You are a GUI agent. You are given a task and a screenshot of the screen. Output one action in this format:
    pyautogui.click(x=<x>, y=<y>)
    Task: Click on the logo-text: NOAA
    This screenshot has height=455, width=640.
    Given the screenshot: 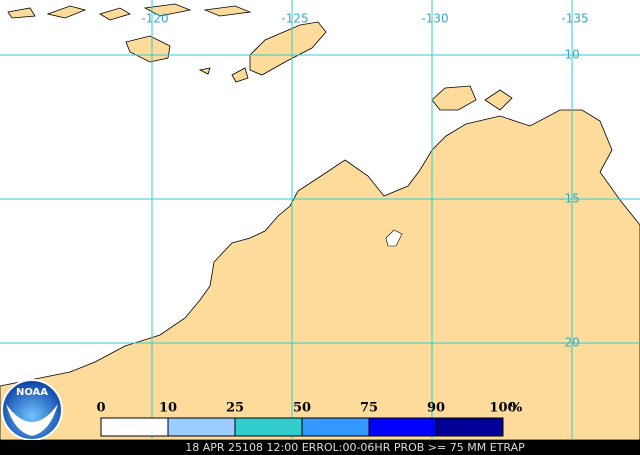 What is the action you would take?
    pyautogui.click(x=32, y=392)
    